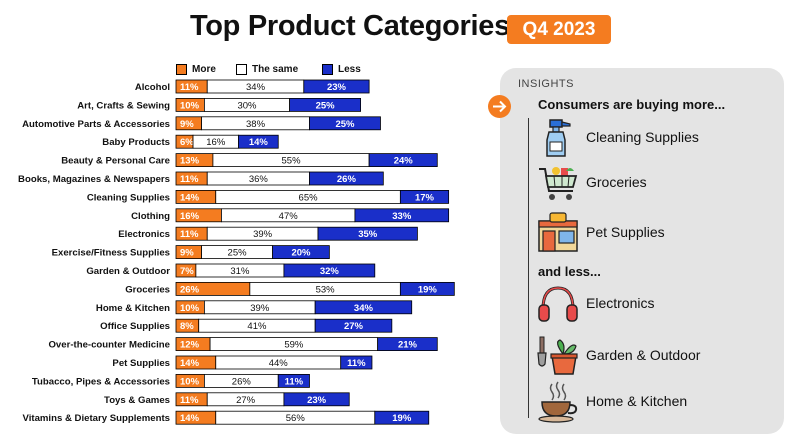 The height and width of the screenshot is (444, 800). I want to click on bar-value-label-less: 34%, so click(364, 308).